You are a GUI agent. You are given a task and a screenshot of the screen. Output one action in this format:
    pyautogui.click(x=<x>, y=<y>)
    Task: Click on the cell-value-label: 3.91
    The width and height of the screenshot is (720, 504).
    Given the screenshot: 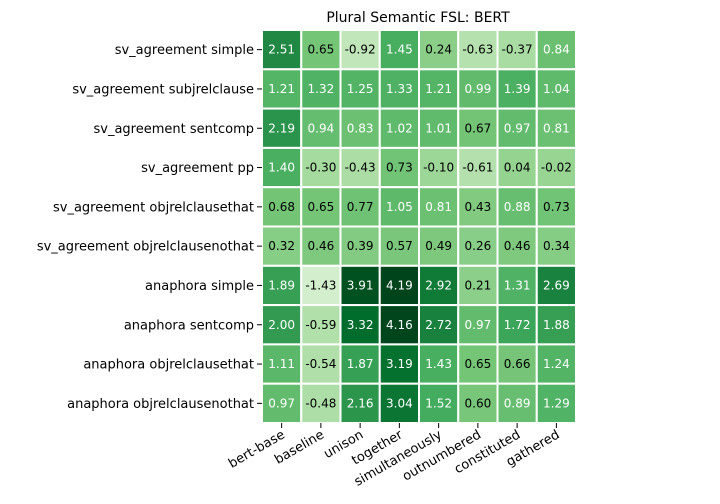 What is the action you would take?
    pyautogui.click(x=360, y=285)
    